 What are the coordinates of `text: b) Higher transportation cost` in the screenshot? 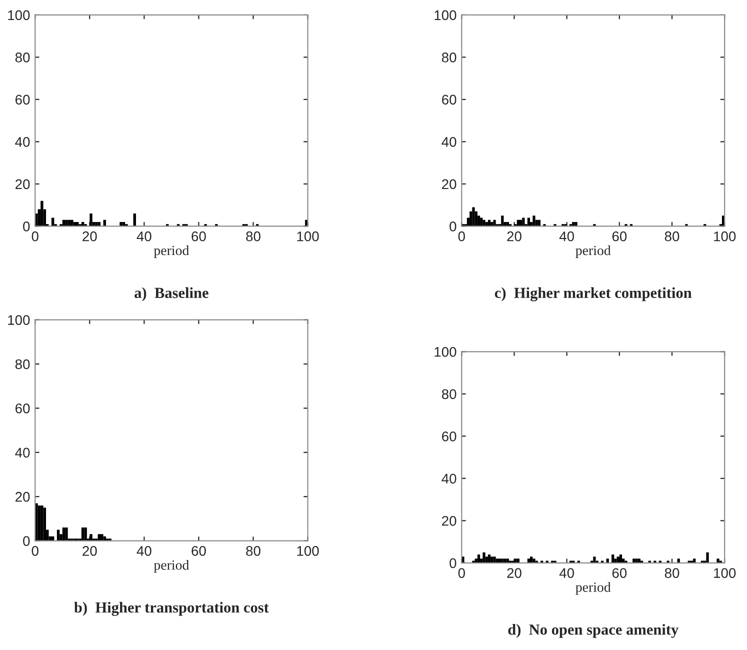 It's located at (171, 609).